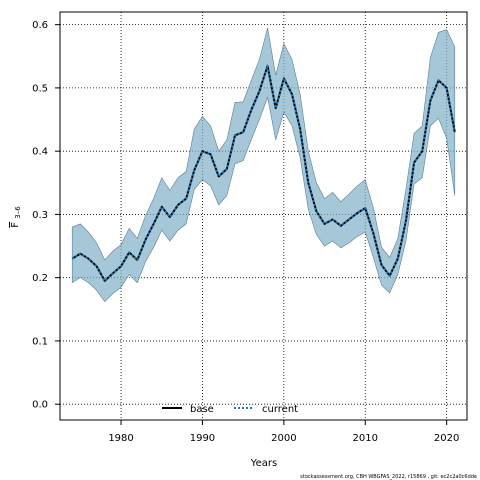 This screenshot has width=480, height=480. I want to click on y-axis-title: F 3–6, so click(16, 217).